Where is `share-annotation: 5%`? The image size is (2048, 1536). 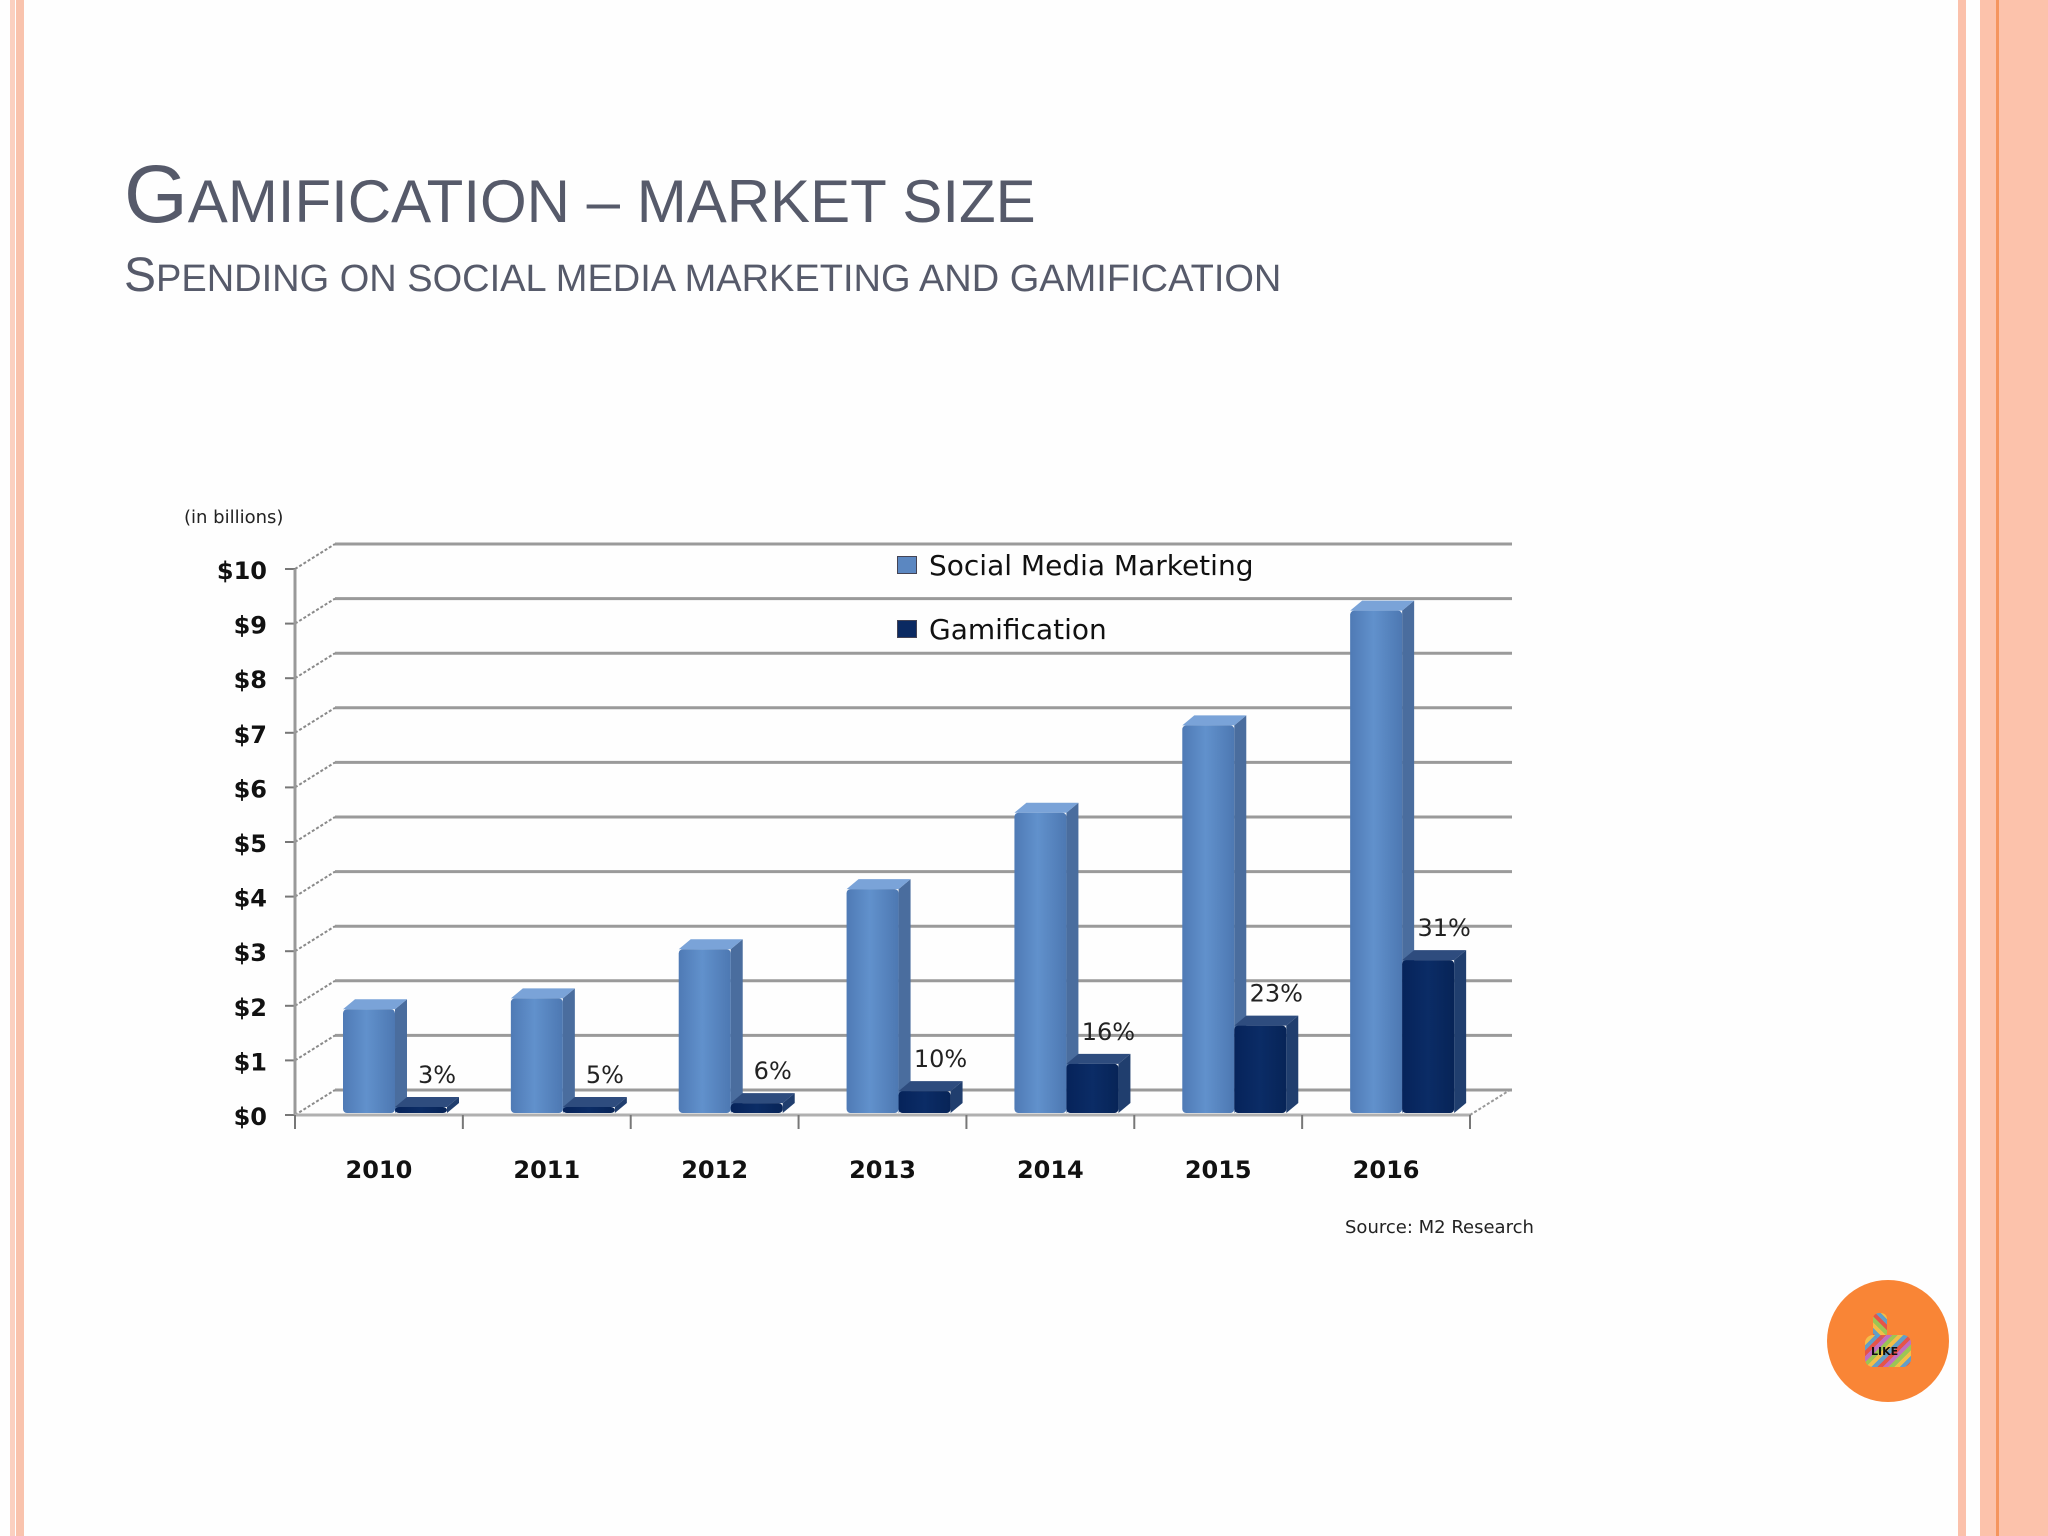 share-annotation: 5% is located at coordinates (605, 1075).